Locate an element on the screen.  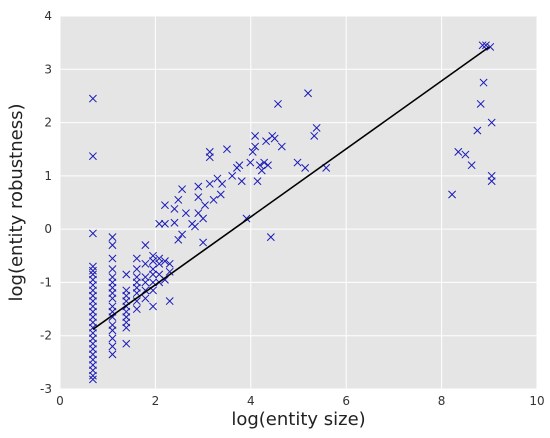
x-tick-label: 0 is located at coordinates (60, 401).